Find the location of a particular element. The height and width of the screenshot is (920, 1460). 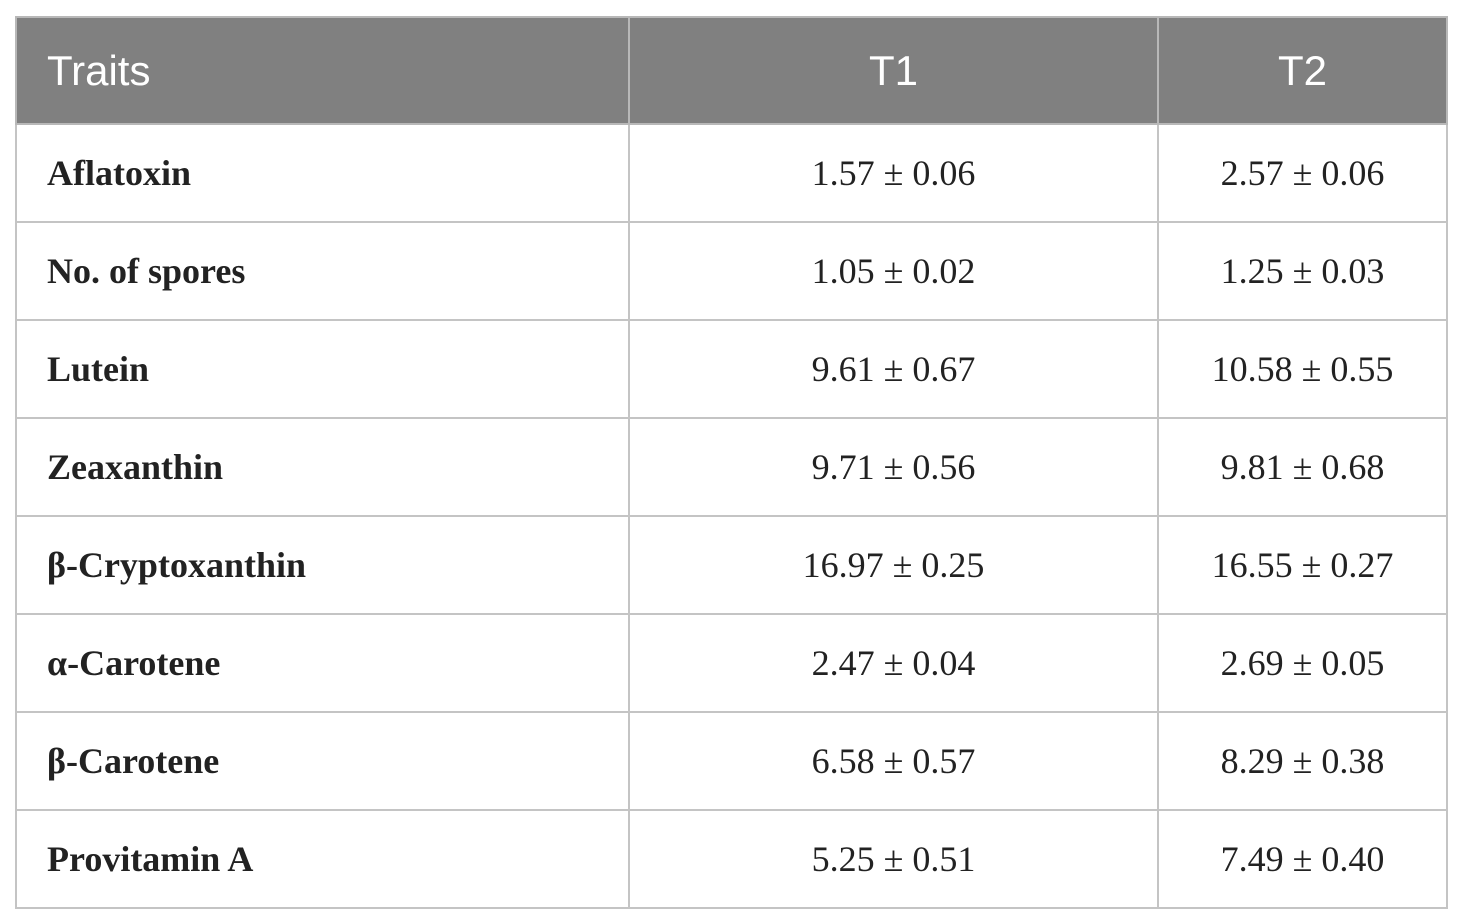

table-row: No. of spores 1.05 ± 0.02 1.25 ± 0.03 is located at coordinates (731, 271).